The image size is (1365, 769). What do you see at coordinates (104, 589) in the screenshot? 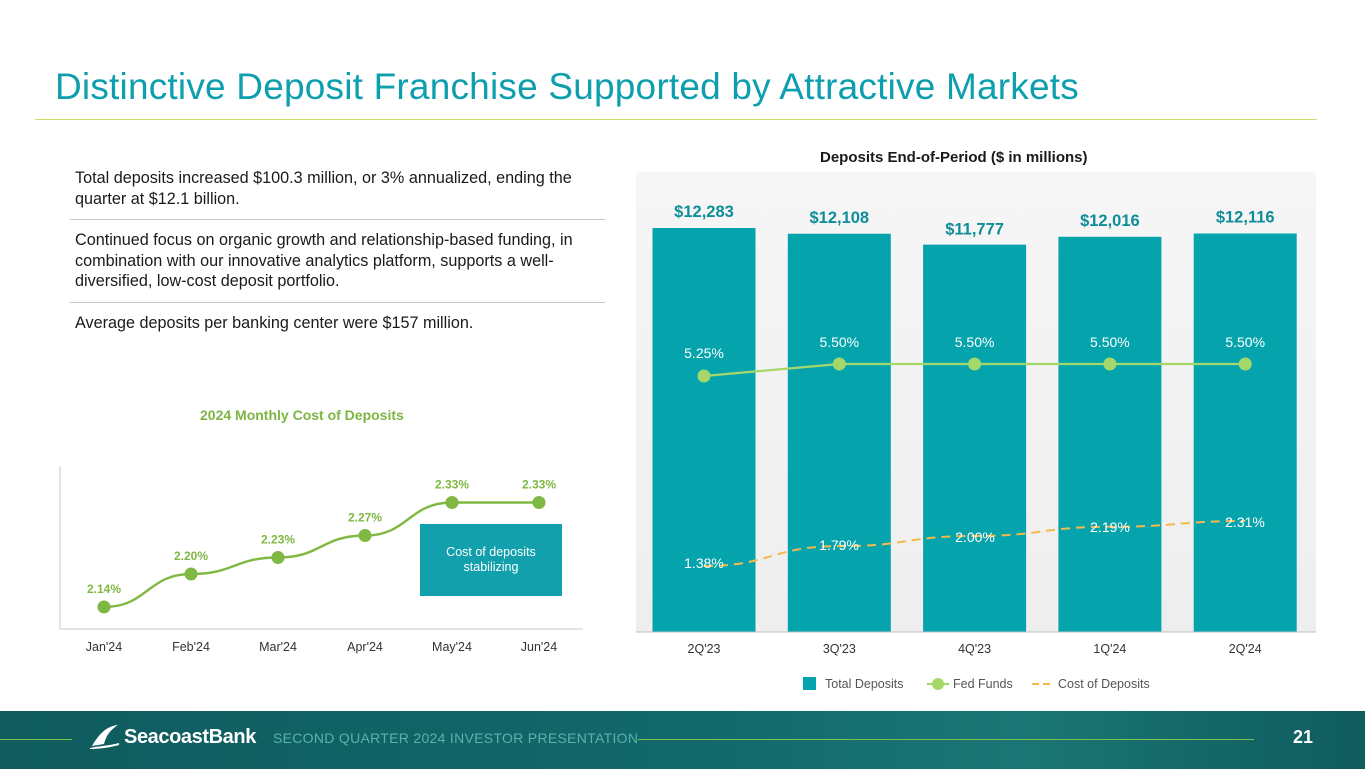
I see `monthly-cost-label: 2.14%` at bounding box center [104, 589].